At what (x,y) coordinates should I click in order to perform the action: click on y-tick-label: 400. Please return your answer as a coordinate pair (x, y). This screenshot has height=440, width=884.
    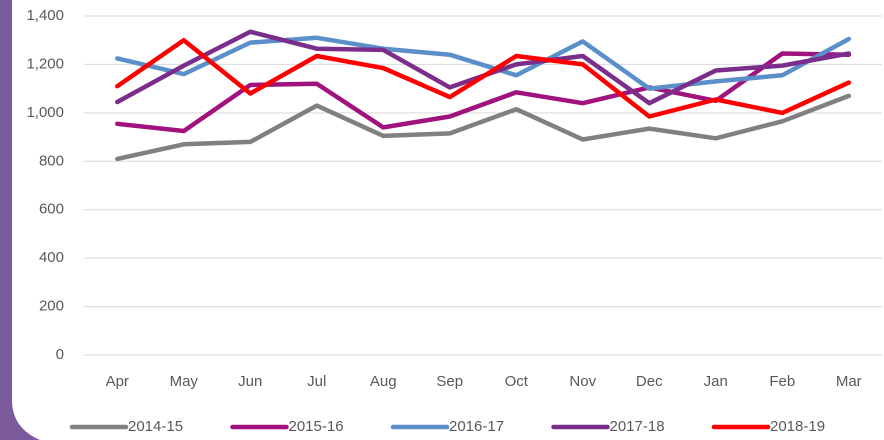
    Looking at the image, I should click on (51, 257).